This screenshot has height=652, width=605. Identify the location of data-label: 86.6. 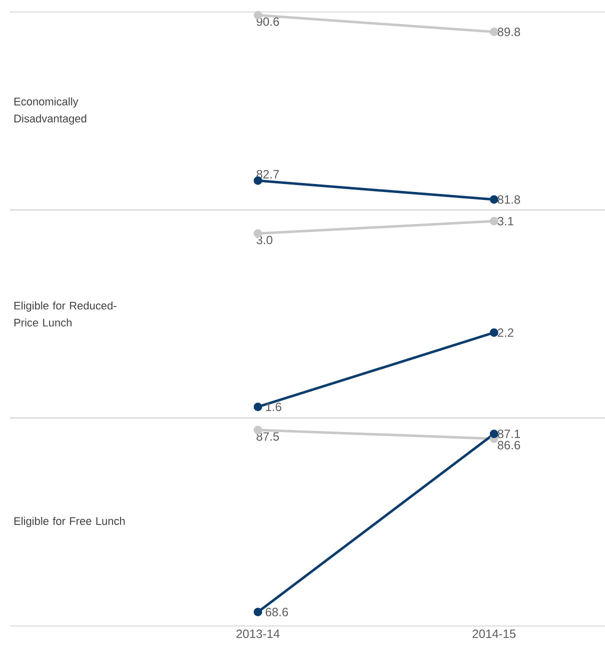
(509, 445).